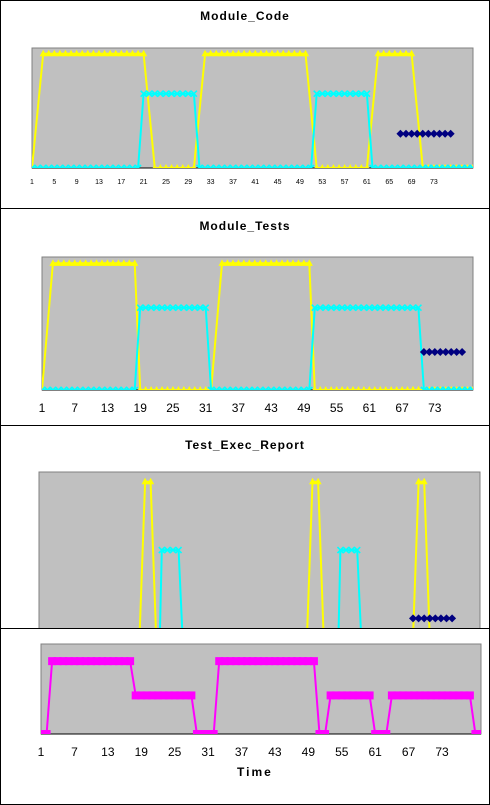  I want to click on x-tick-label: 49, so click(300, 182).